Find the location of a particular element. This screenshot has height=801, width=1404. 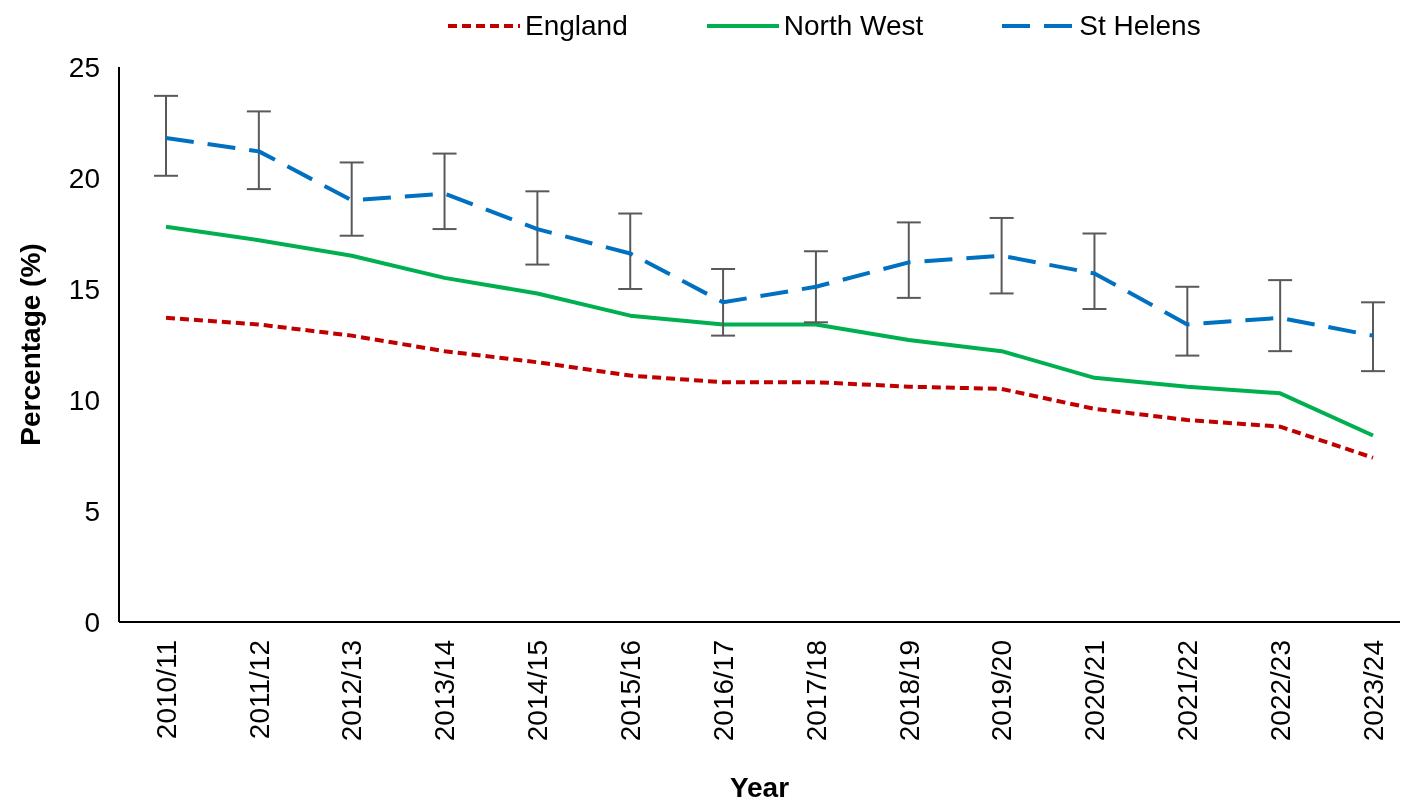

y-tick-label: 10 is located at coordinates (84, 400).